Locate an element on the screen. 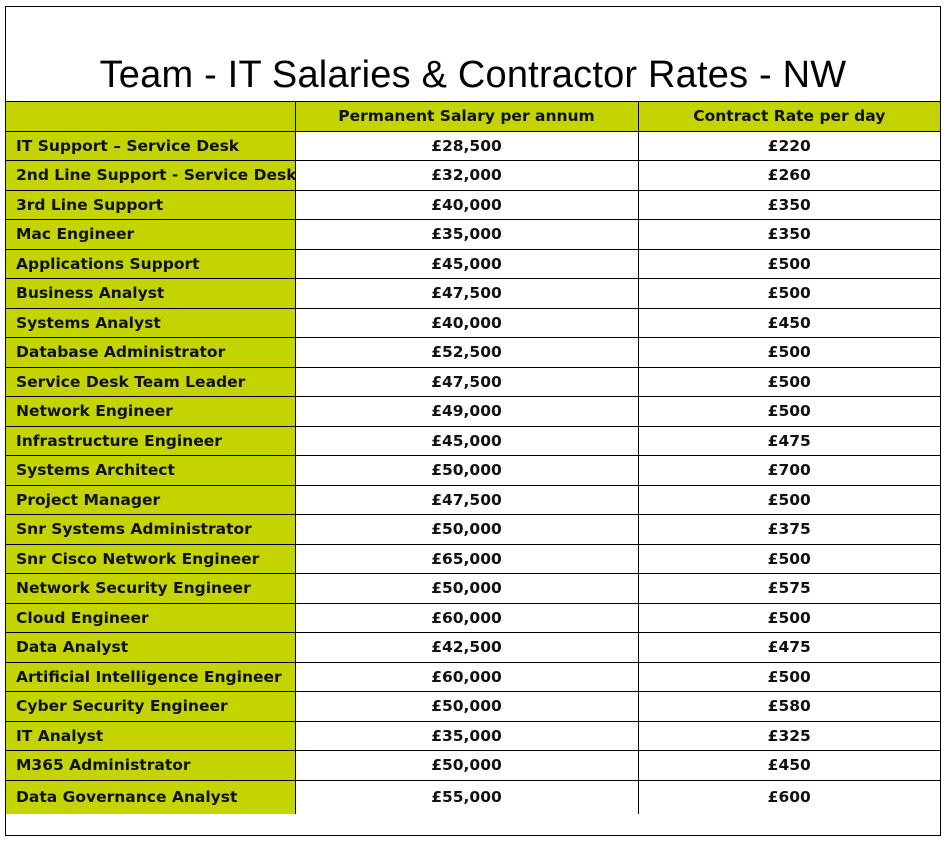 This screenshot has width=950, height=845. role-cell: Infrastructure Engineer is located at coordinates (151, 440).